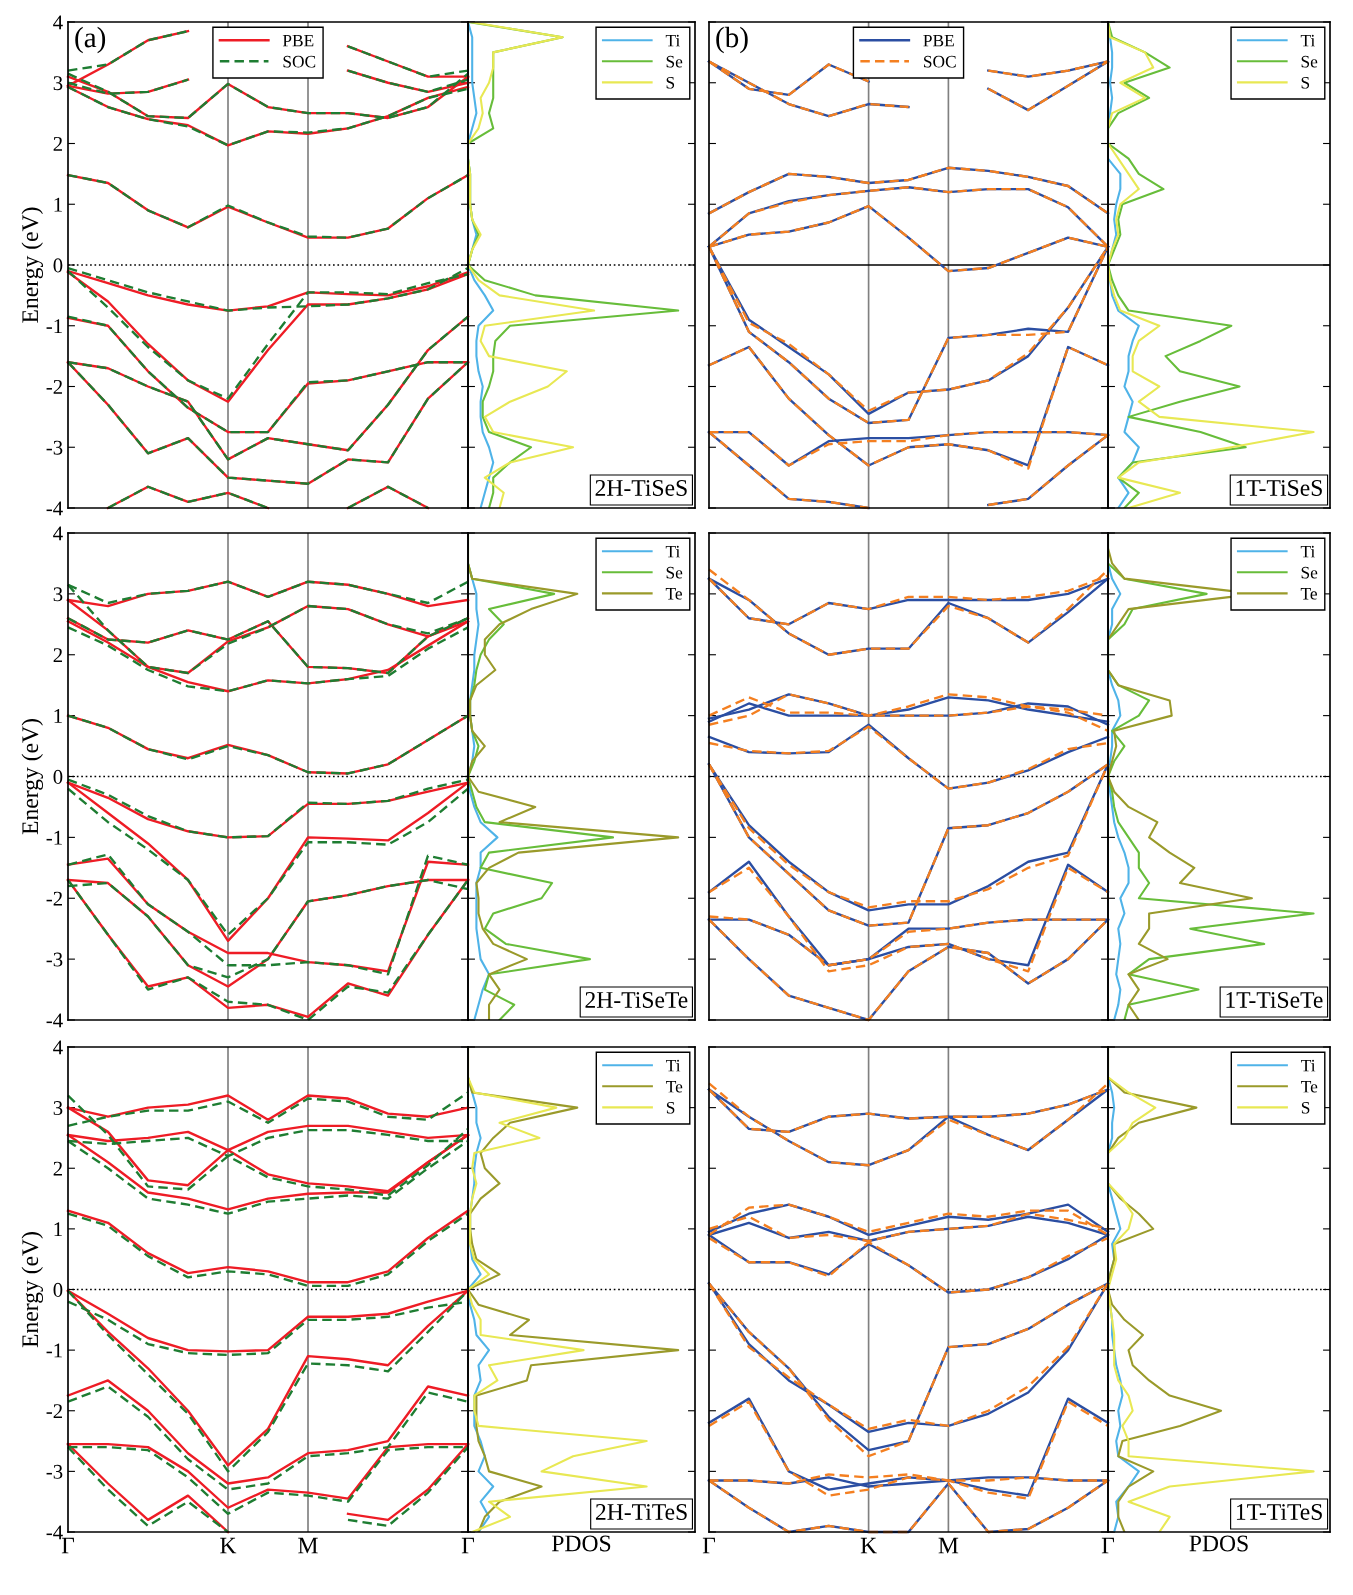 This screenshot has width=1353, height=1595. Describe the element at coordinates (1279, 488) in the screenshot. I see `annotation: 1T-TiSeS` at that location.